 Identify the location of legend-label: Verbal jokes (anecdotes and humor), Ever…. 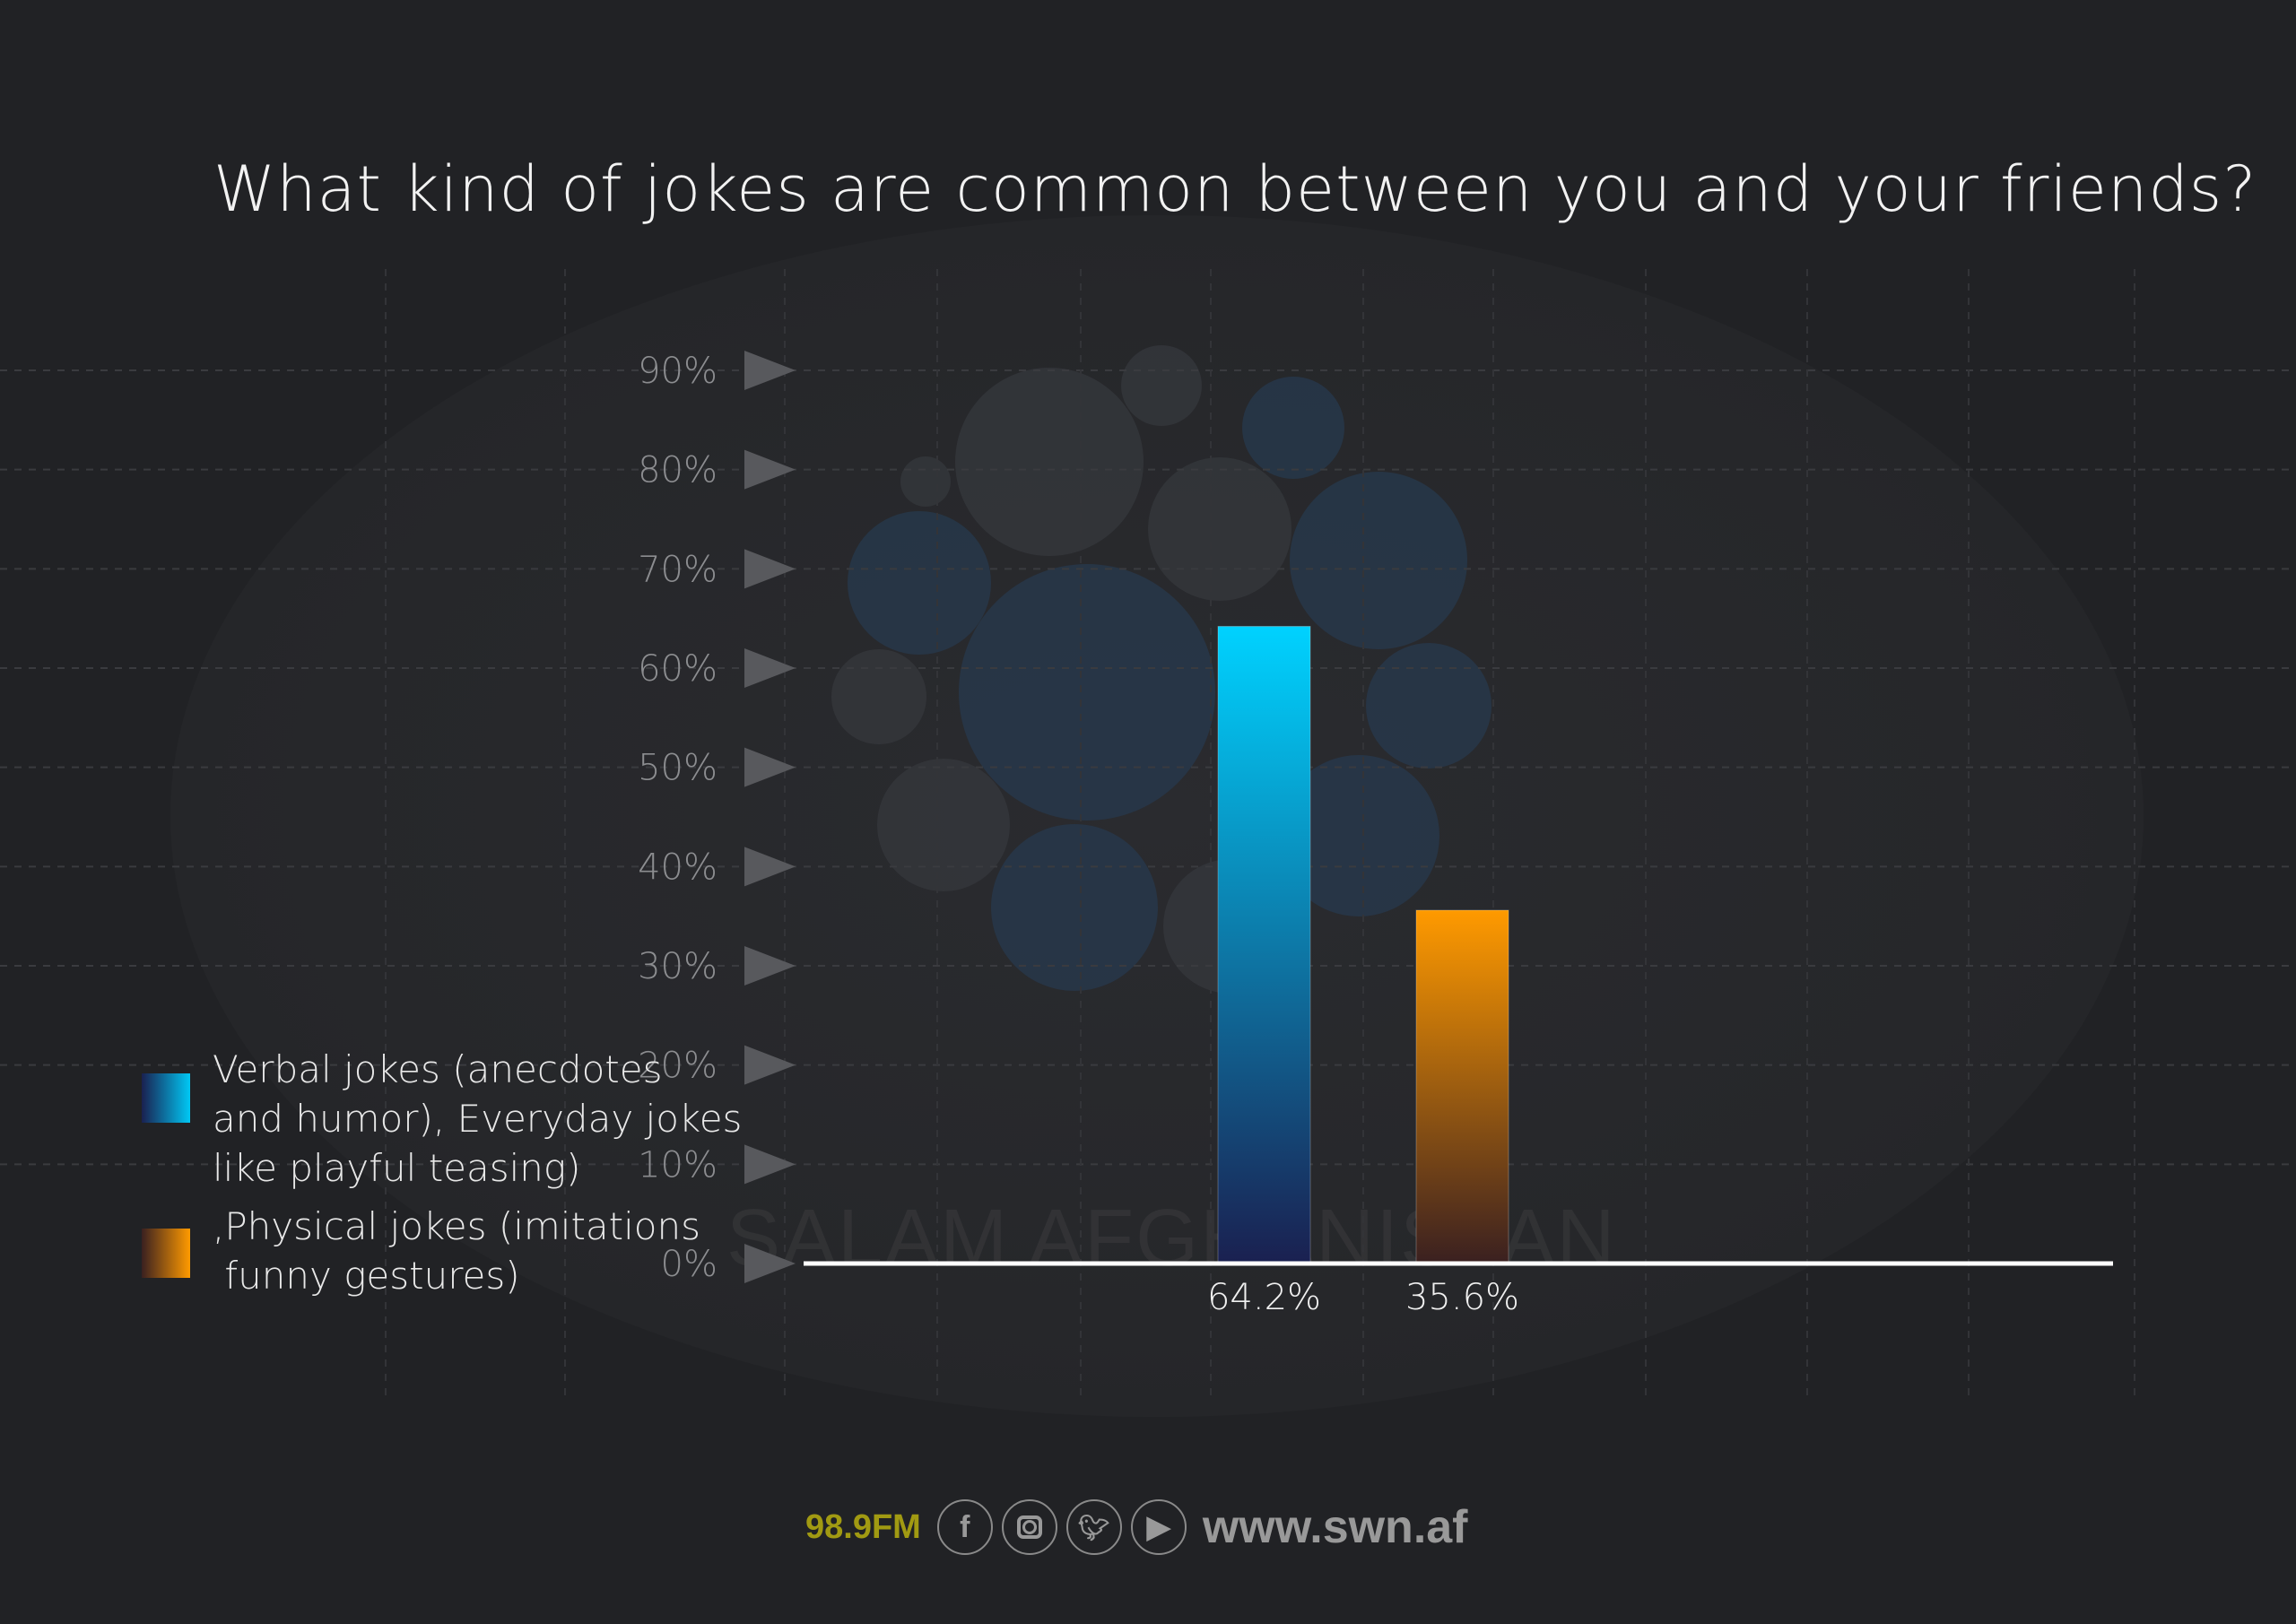
(478, 1118).